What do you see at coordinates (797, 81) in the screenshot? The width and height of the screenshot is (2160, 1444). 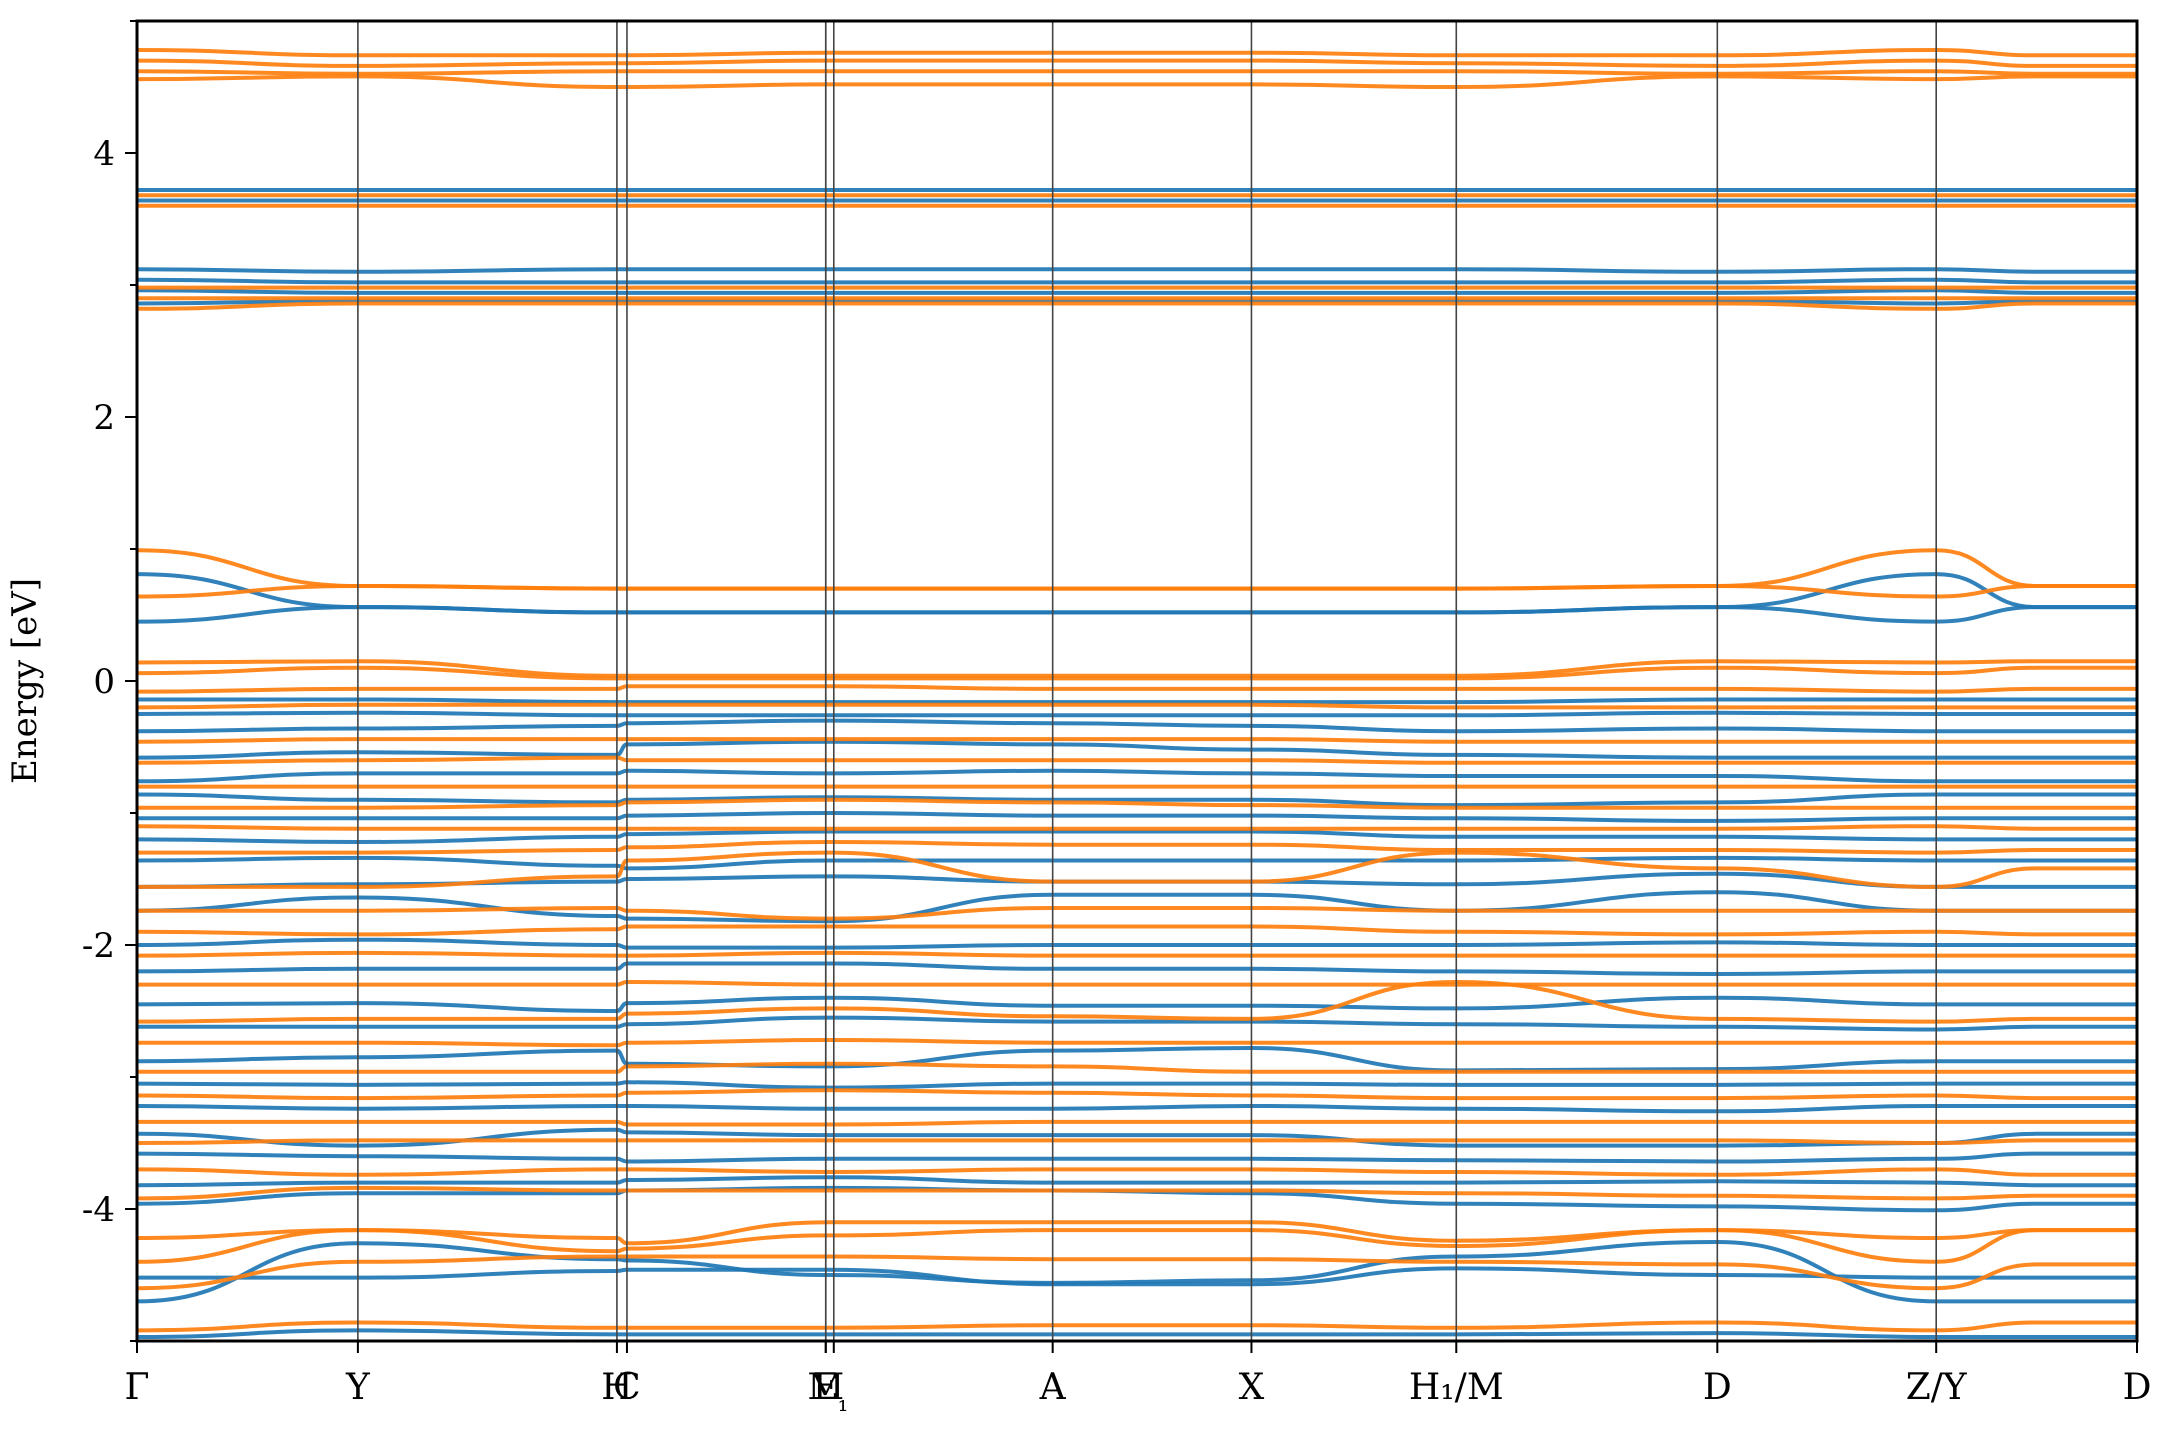 I see `band-line-s1-b34-seg0` at bounding box center [797, 81].